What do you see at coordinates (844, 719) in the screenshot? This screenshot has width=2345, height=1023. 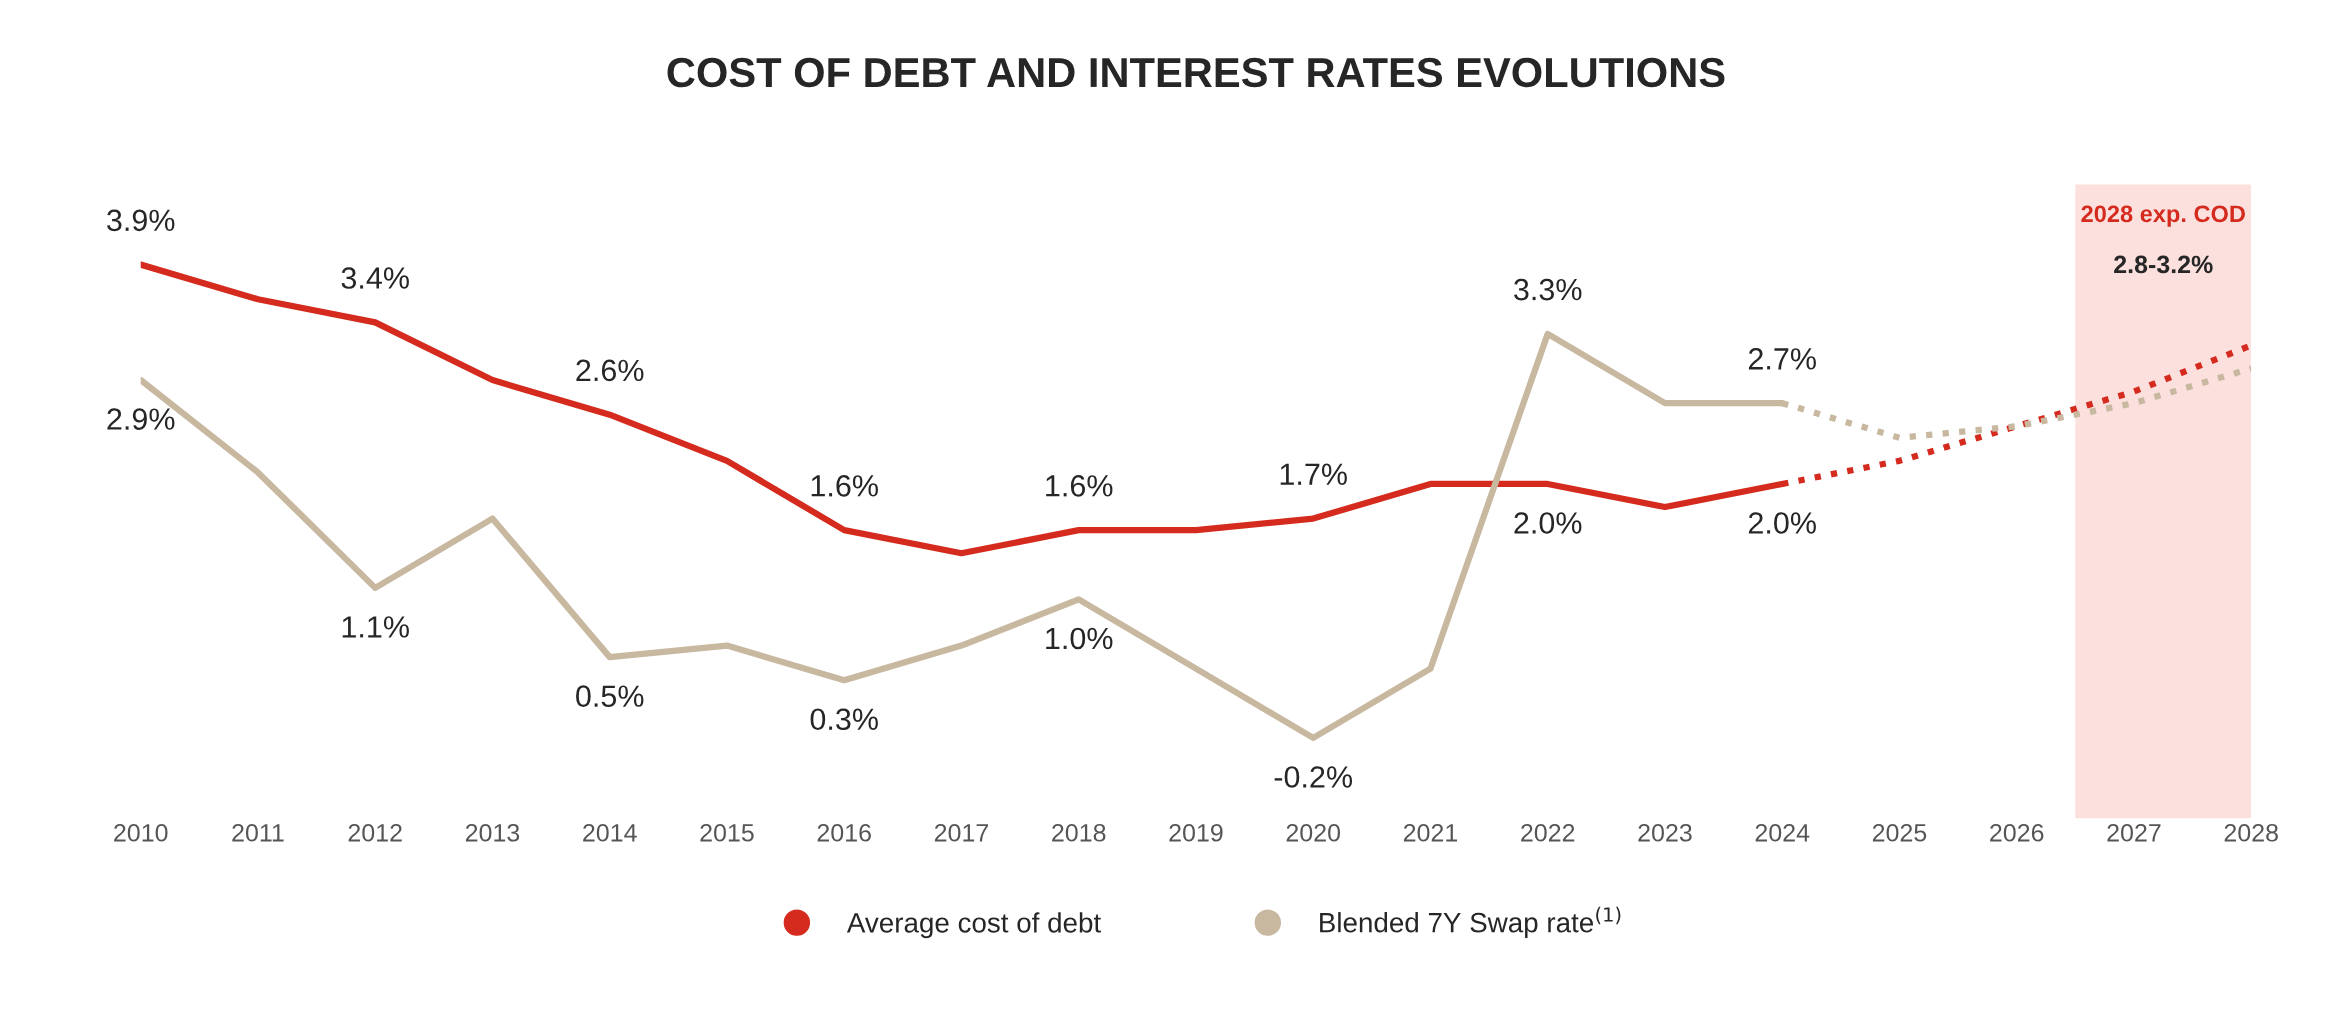 I see `data-label: 0.3%` at bounding box center [844, 719].